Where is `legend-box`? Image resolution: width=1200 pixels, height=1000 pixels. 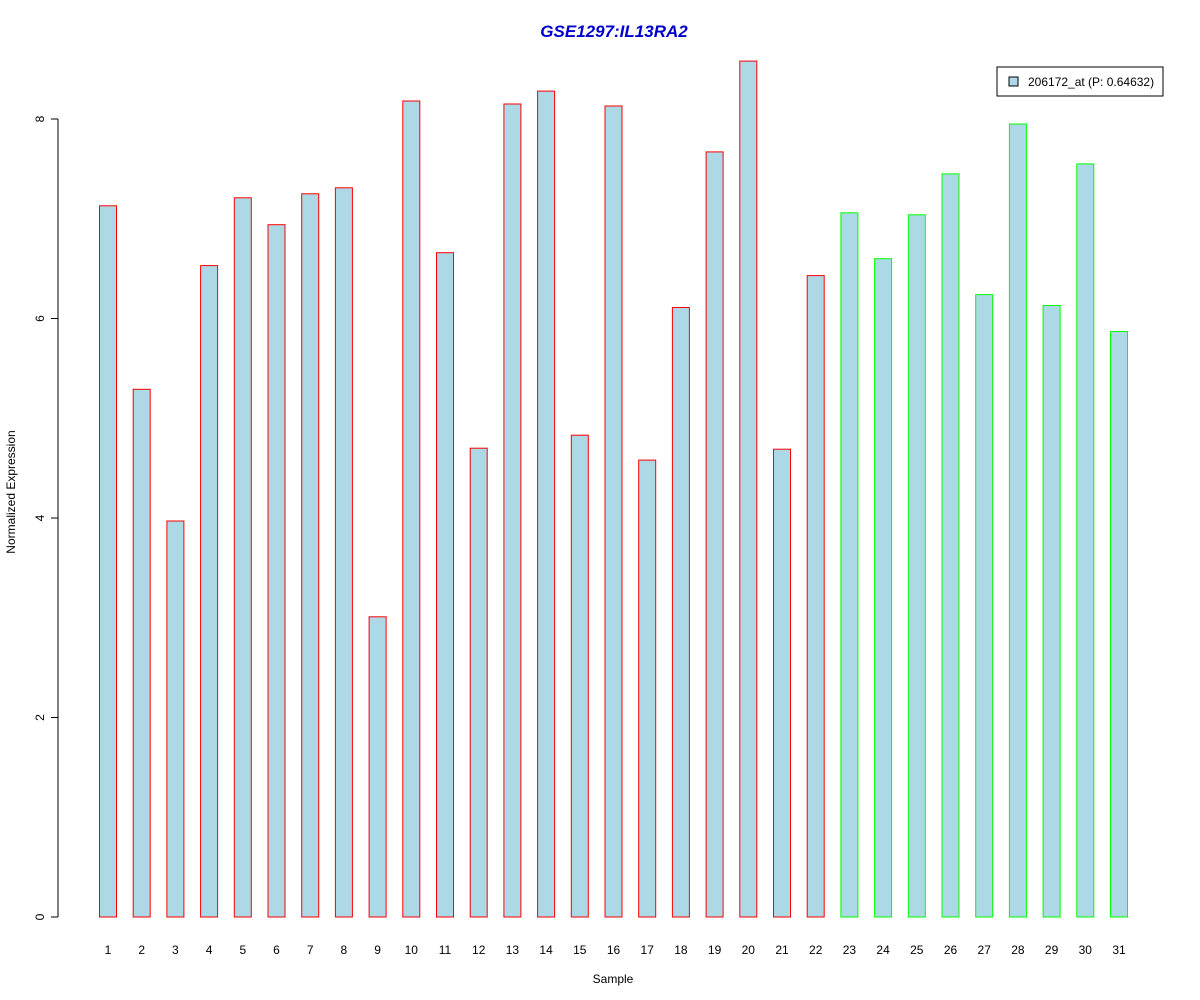
legend-box is located at coordinates (1080, 81).